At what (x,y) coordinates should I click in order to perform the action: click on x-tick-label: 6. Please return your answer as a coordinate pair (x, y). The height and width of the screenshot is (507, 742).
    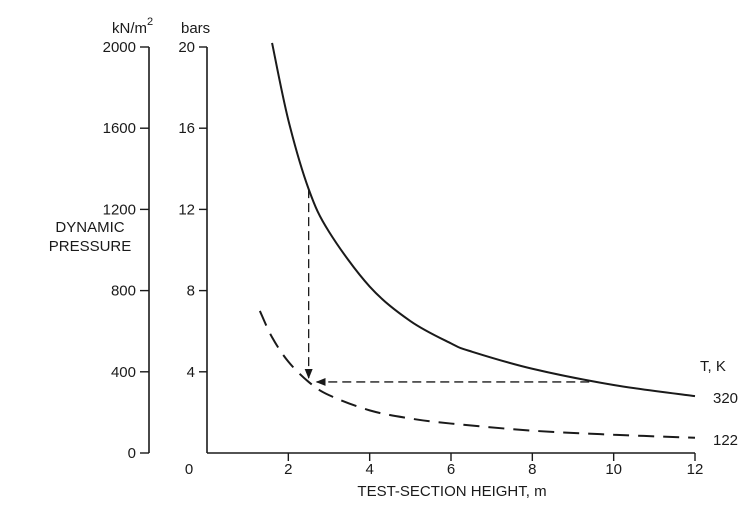
    Looking at the image, I should click on (451, 469).